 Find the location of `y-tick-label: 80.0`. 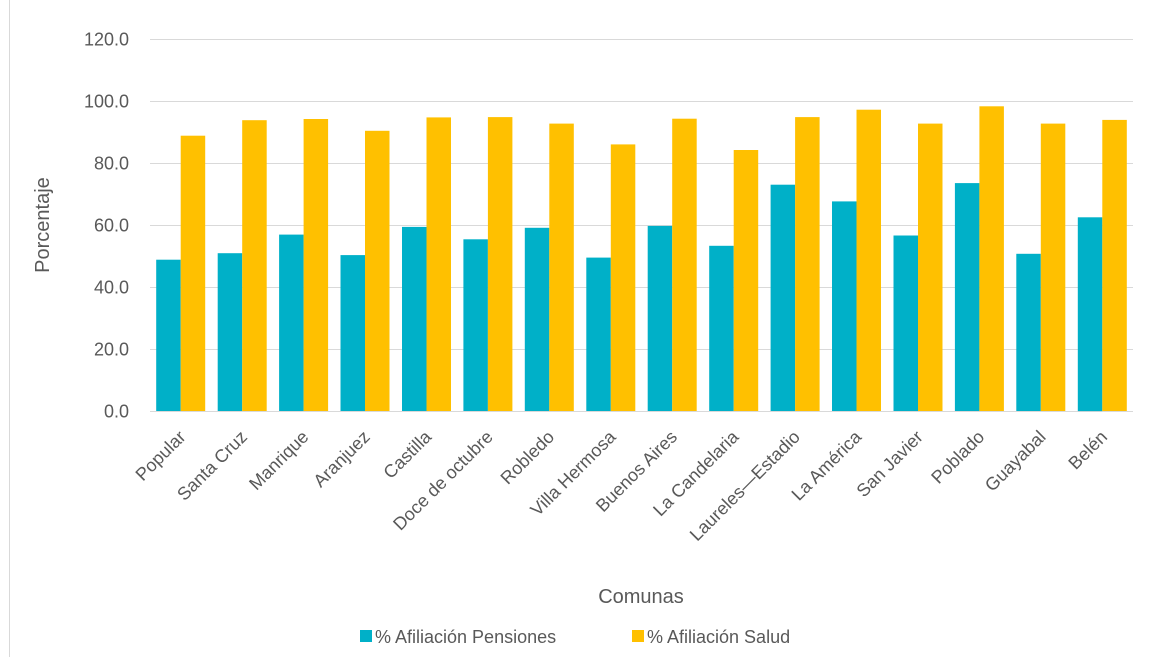

y-tick-label: 80.0 is located at coordinates (111, 164).